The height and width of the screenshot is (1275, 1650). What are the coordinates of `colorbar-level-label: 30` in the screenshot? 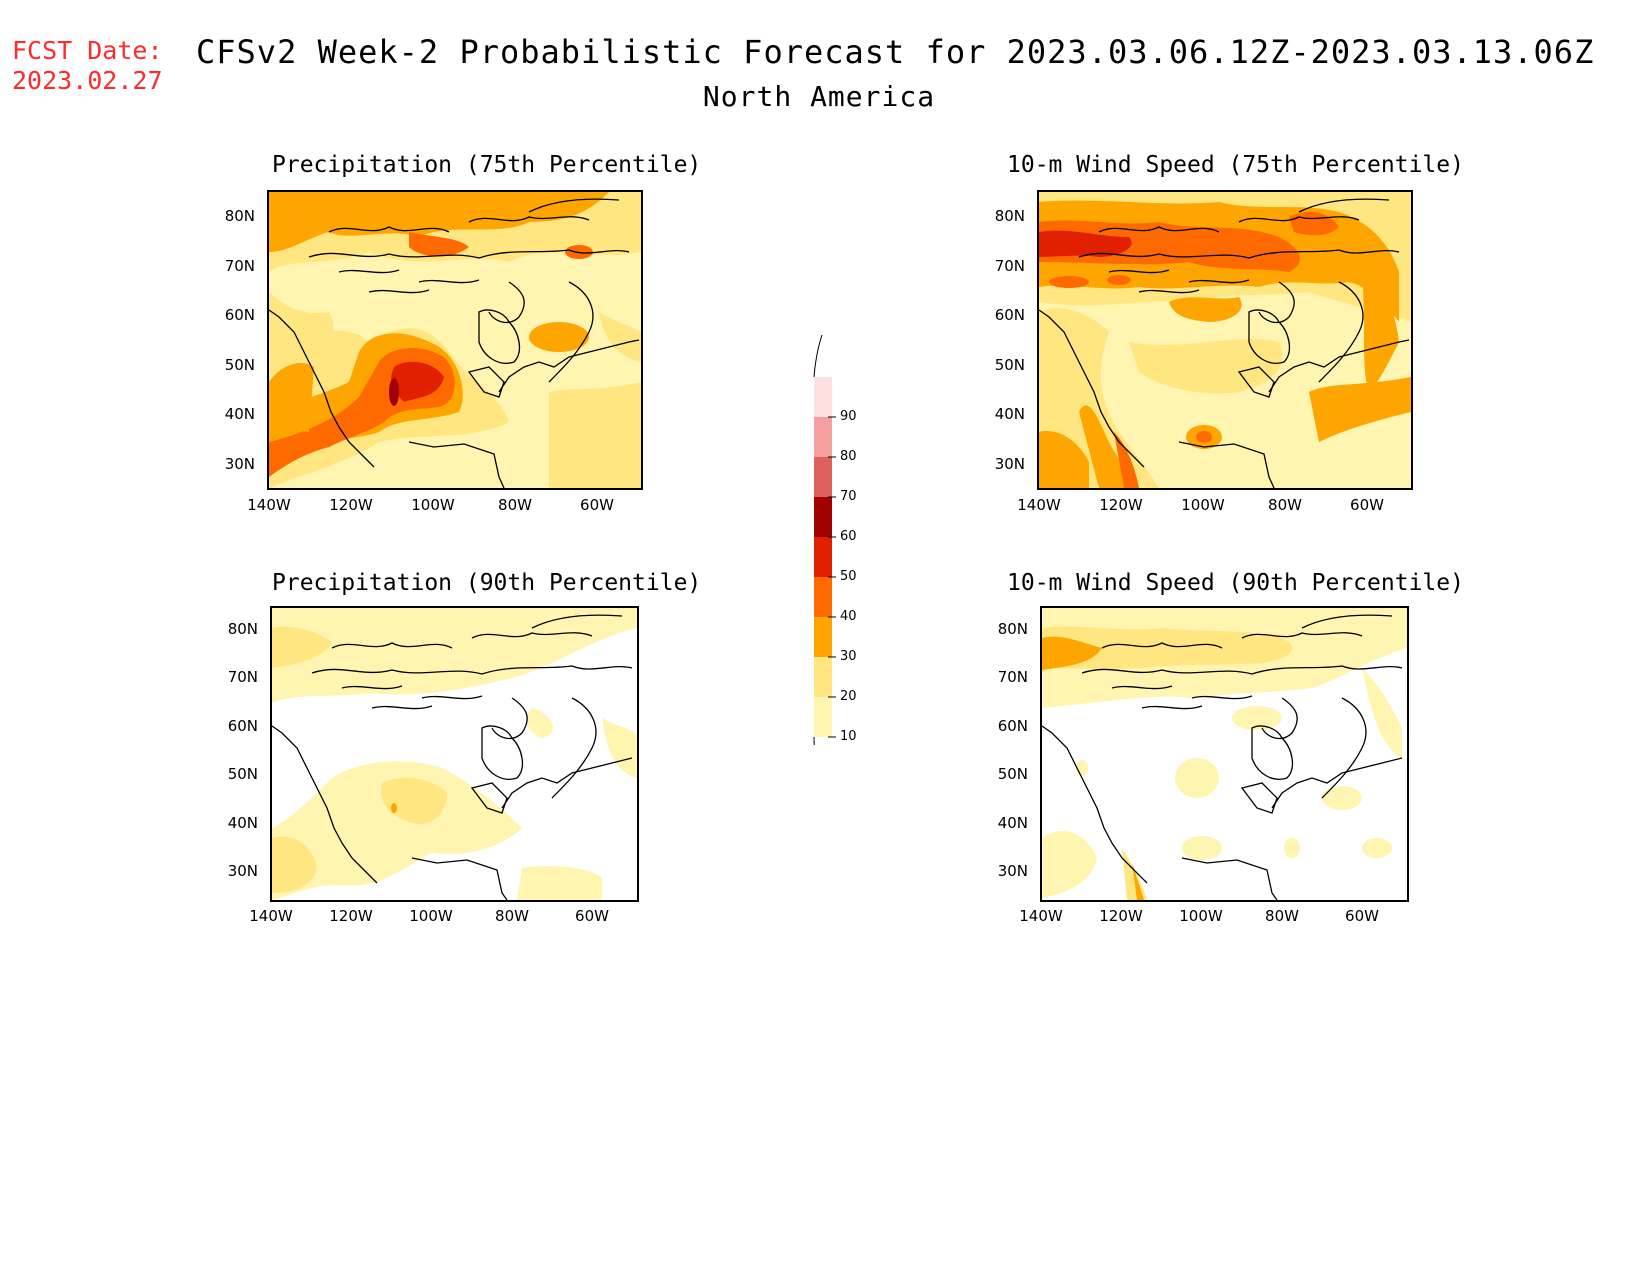 It's located at (848, 656).